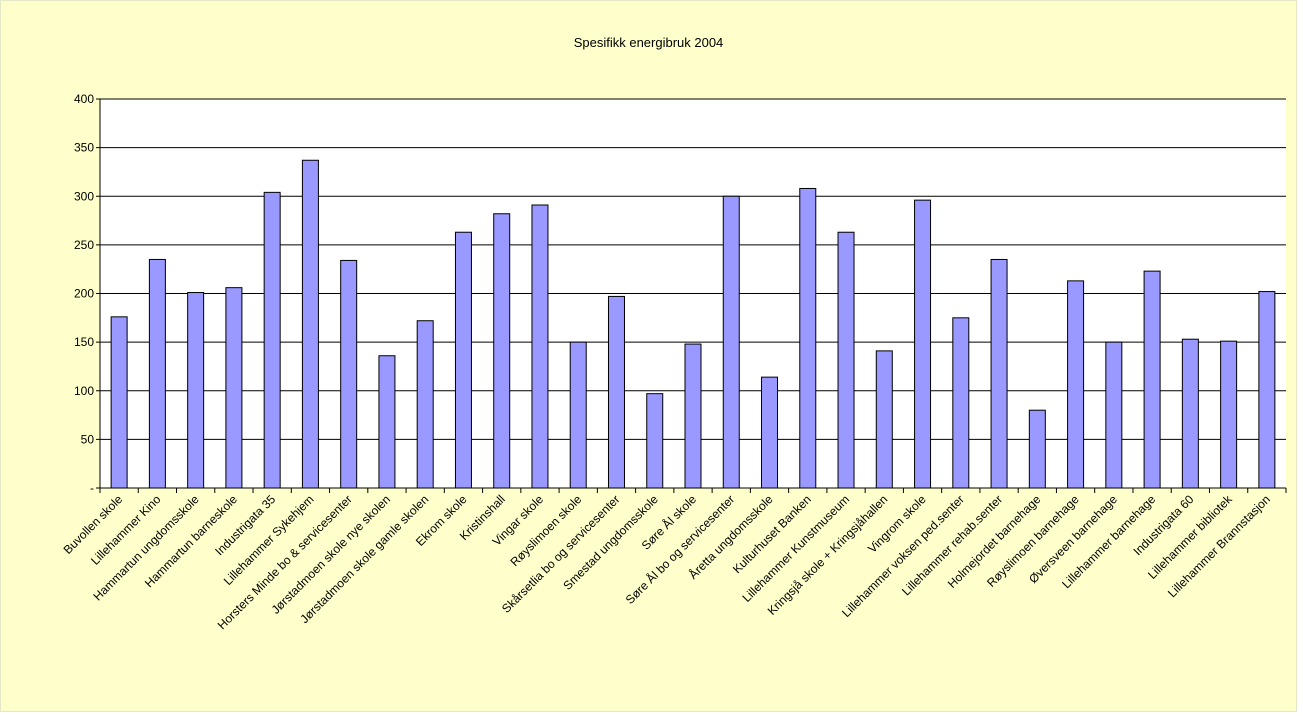 This screenshot has height=716, width=1303. Describe the element at coordinates (84, 342) in the screenshot. I see `y-tick-label: 150` at that location.